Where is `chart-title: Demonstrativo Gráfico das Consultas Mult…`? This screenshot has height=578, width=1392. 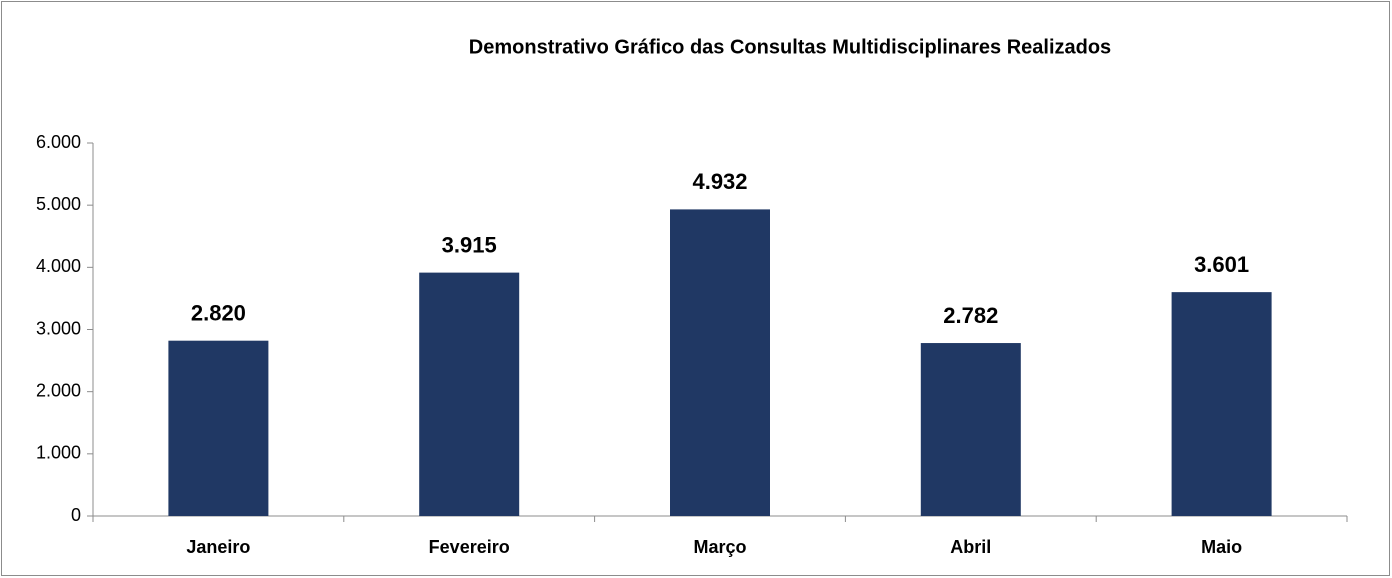
chart-title: Demonstrativo Gráfico das Consultas Mult… is located at coordinates (790, 47).